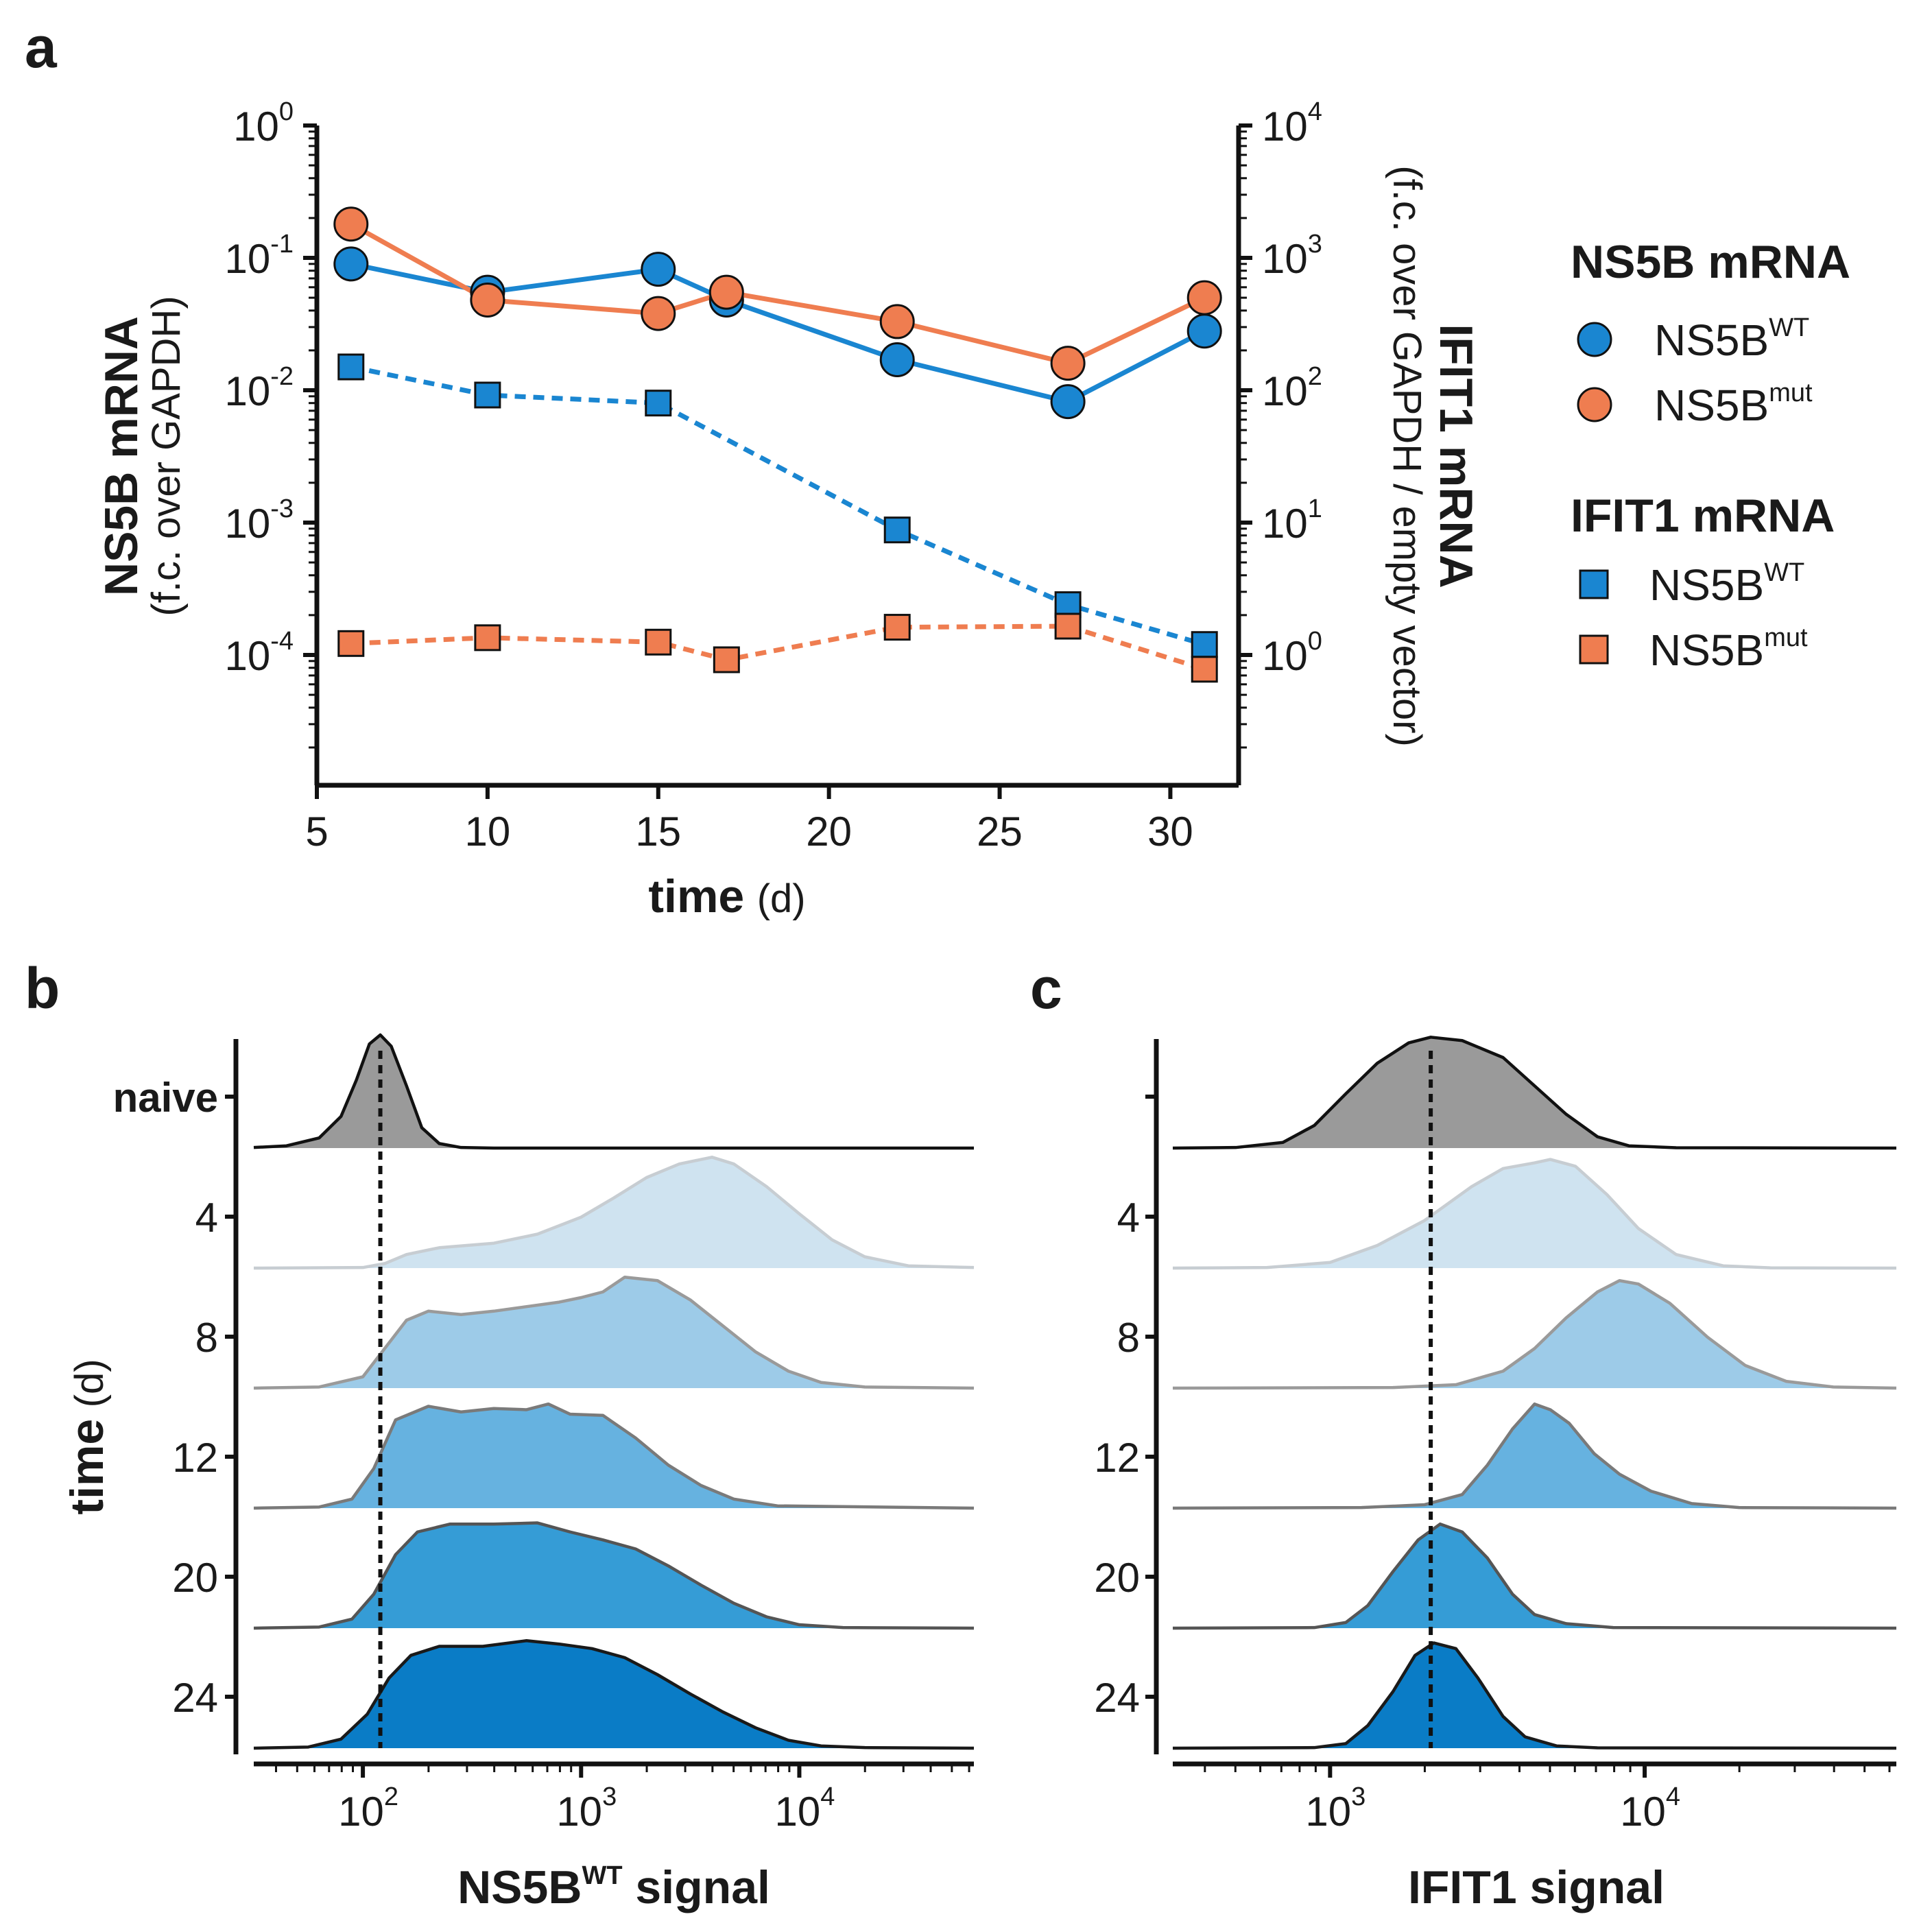 The width and height of the screenshot is (1932, 1921). I want to click on legend-ifit1-wt-label: NS5BWT, so click(1726, 584).